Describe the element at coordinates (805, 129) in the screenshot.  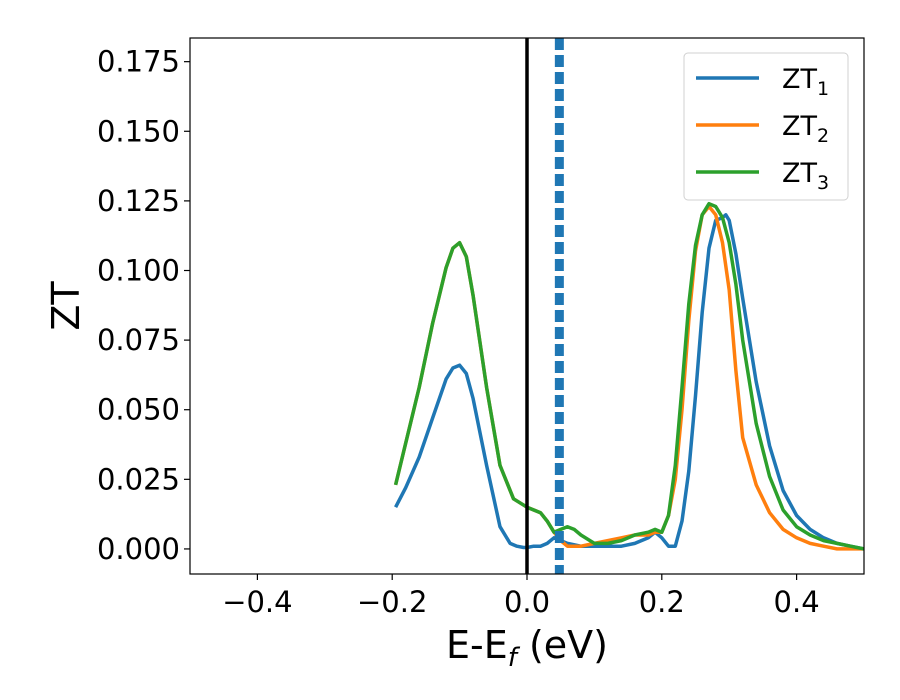
I see `legend-label: ZT2` at that location.